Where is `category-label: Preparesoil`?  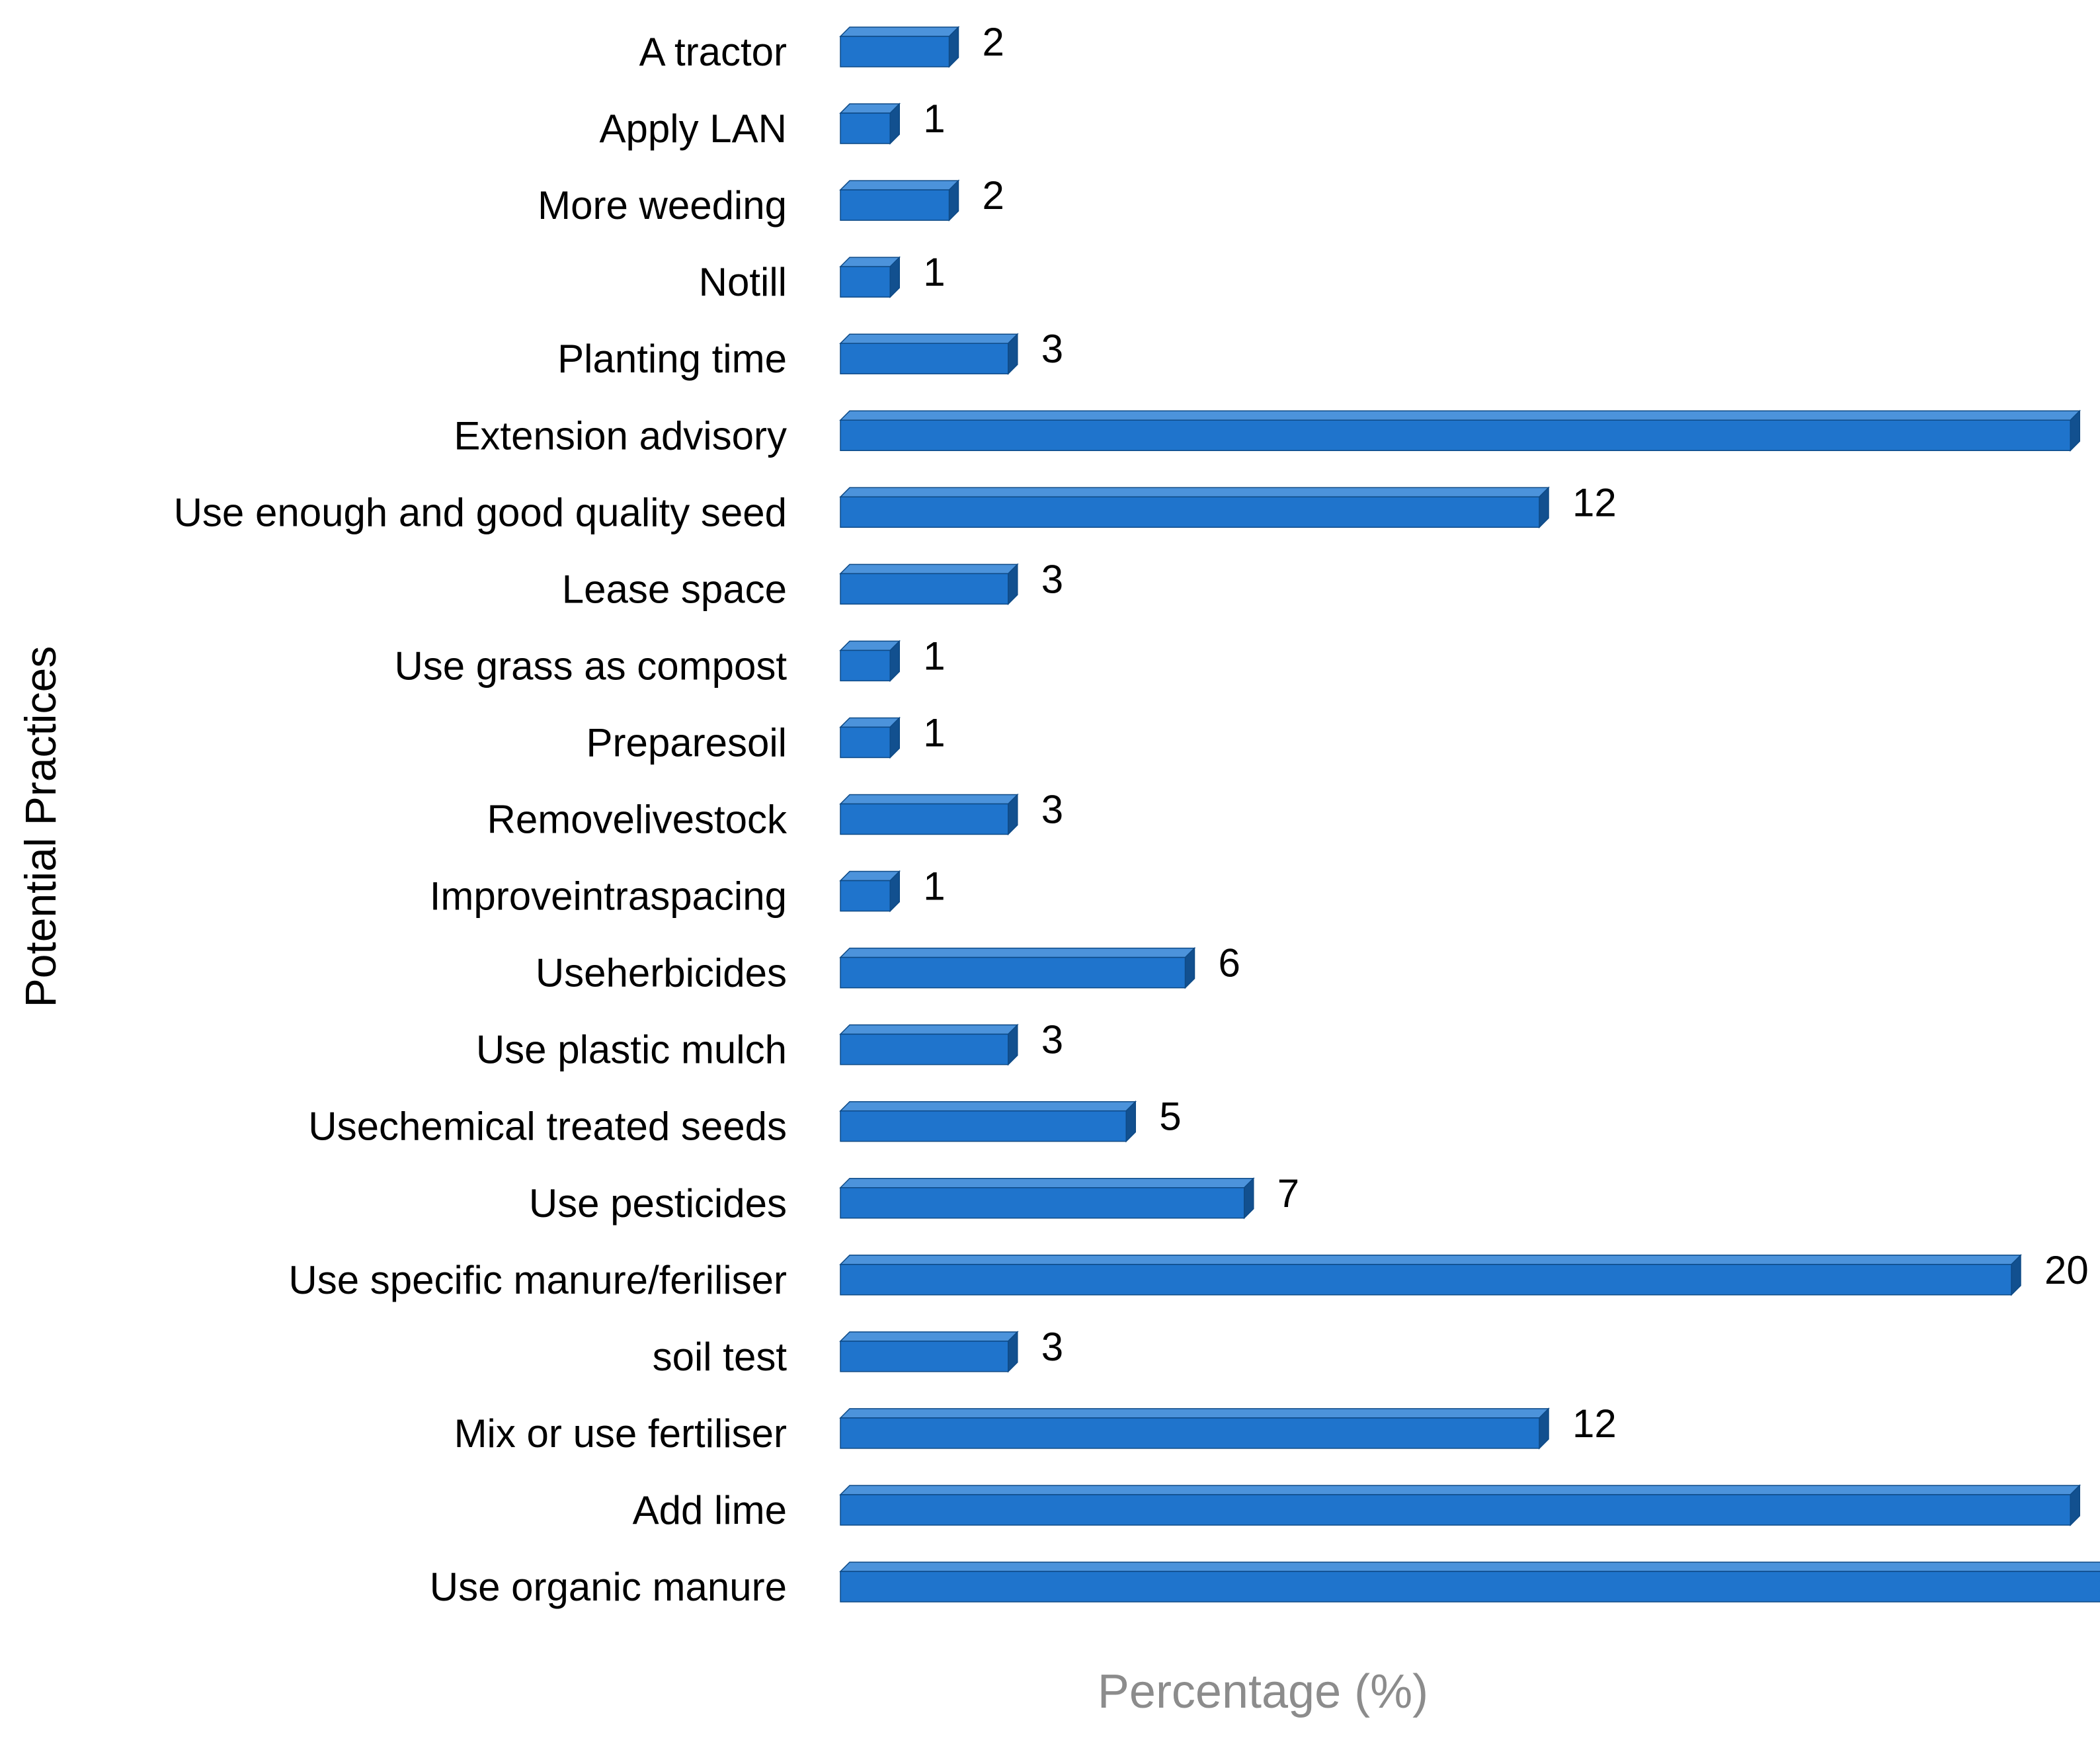 category-label: Preparesoil is located at coordinates (687, 743).